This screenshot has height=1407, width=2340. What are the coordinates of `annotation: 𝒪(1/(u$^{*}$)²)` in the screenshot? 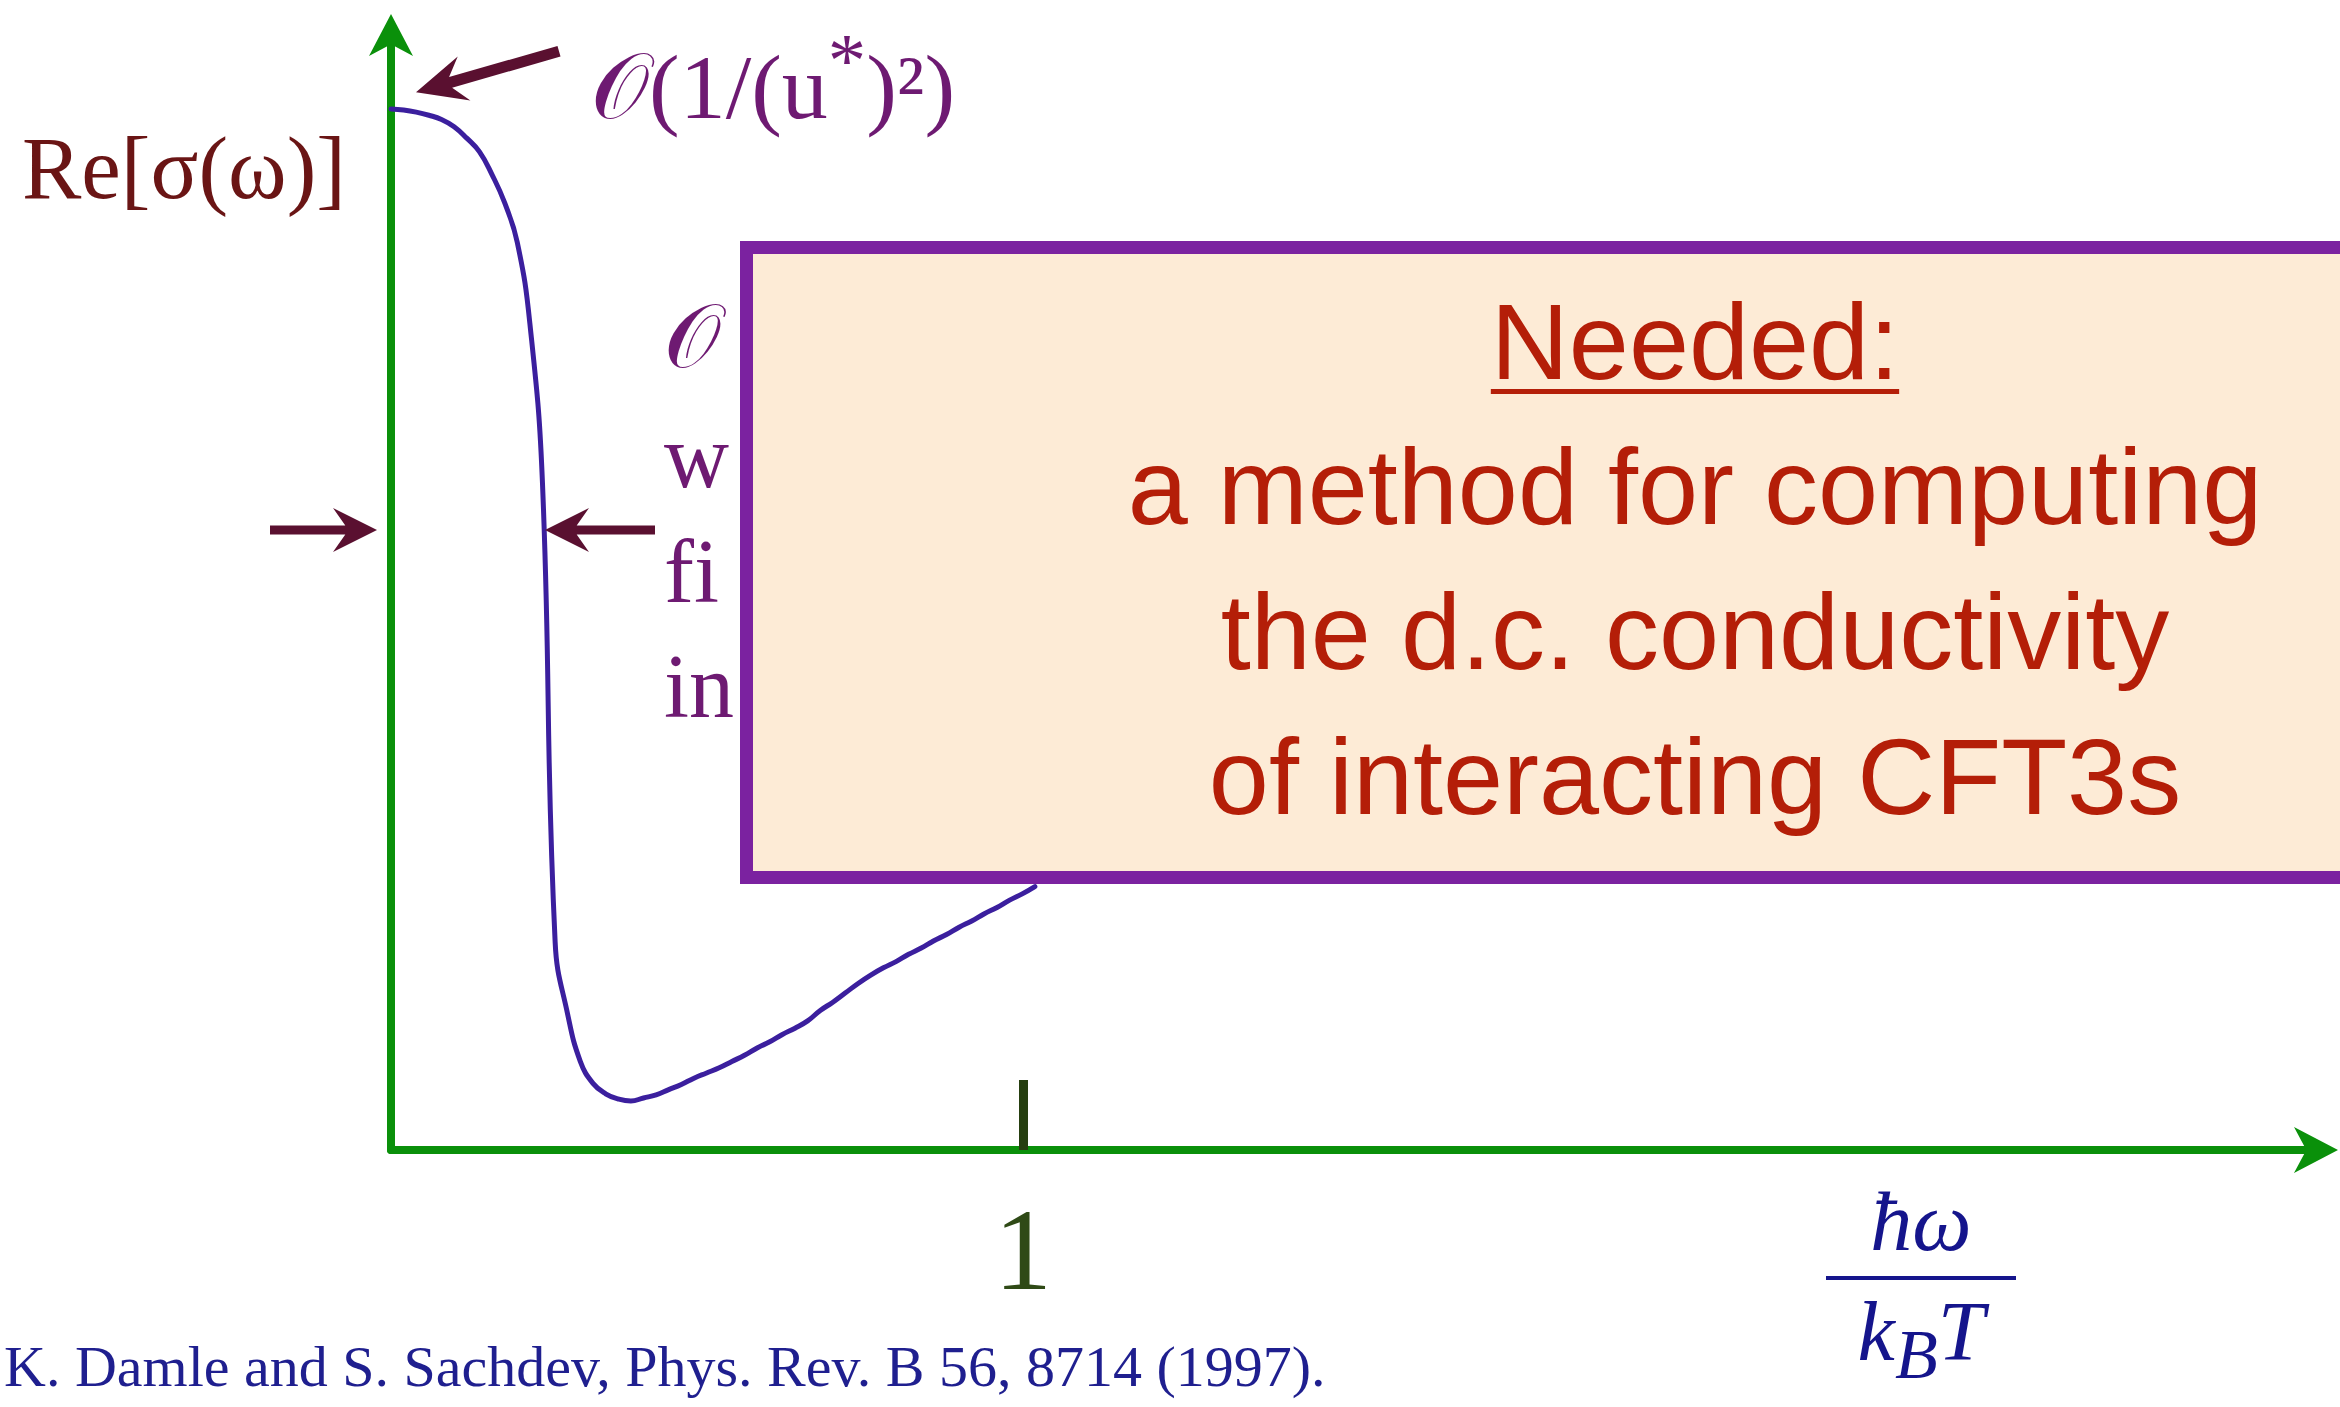 It's located at (773, 78).